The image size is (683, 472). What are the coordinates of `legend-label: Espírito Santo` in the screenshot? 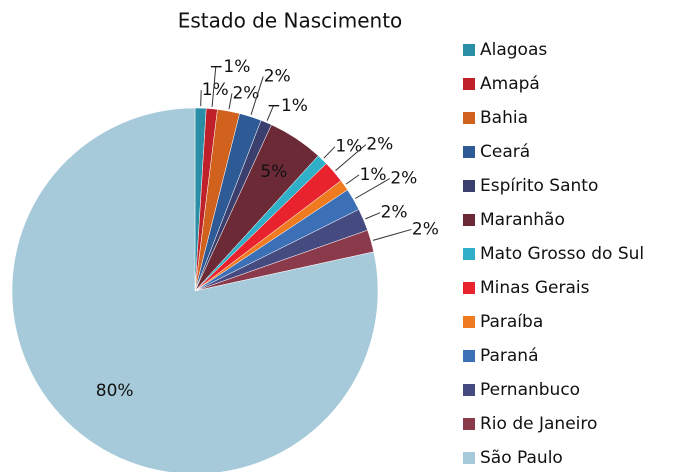 It's located at (539, 186).